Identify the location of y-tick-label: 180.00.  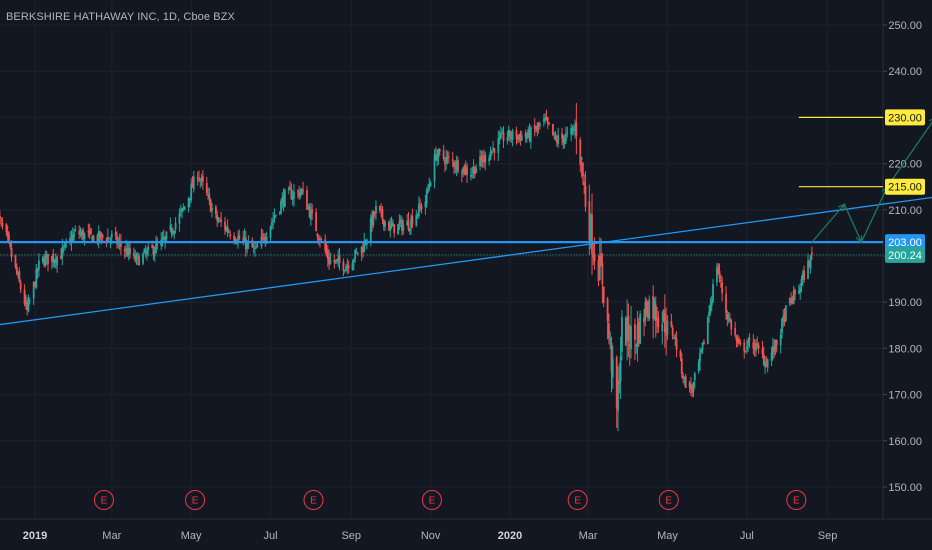
(905, 349).